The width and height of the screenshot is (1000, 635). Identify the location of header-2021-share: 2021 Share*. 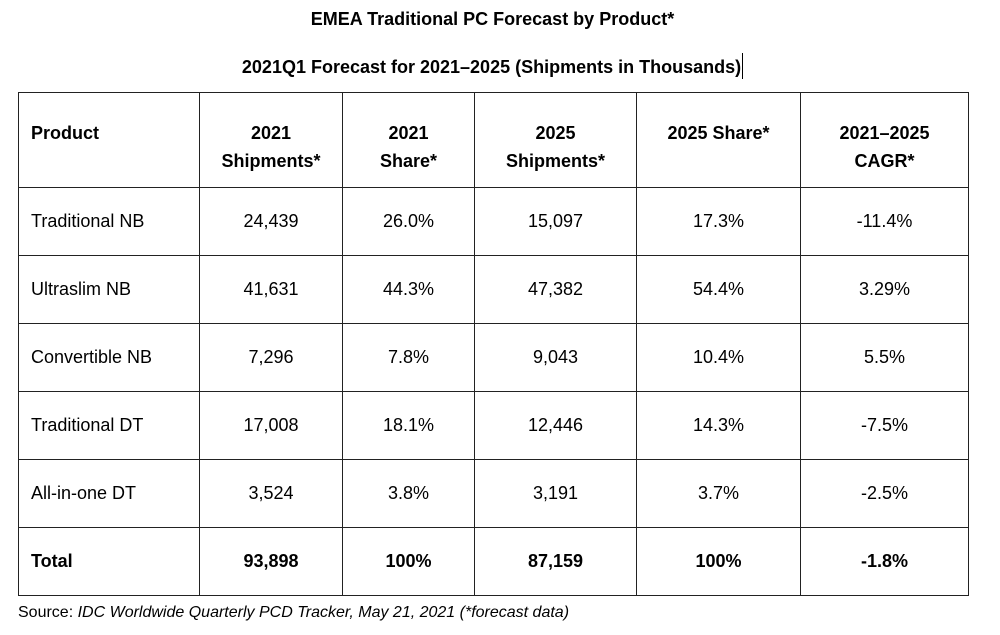
(408, 140).